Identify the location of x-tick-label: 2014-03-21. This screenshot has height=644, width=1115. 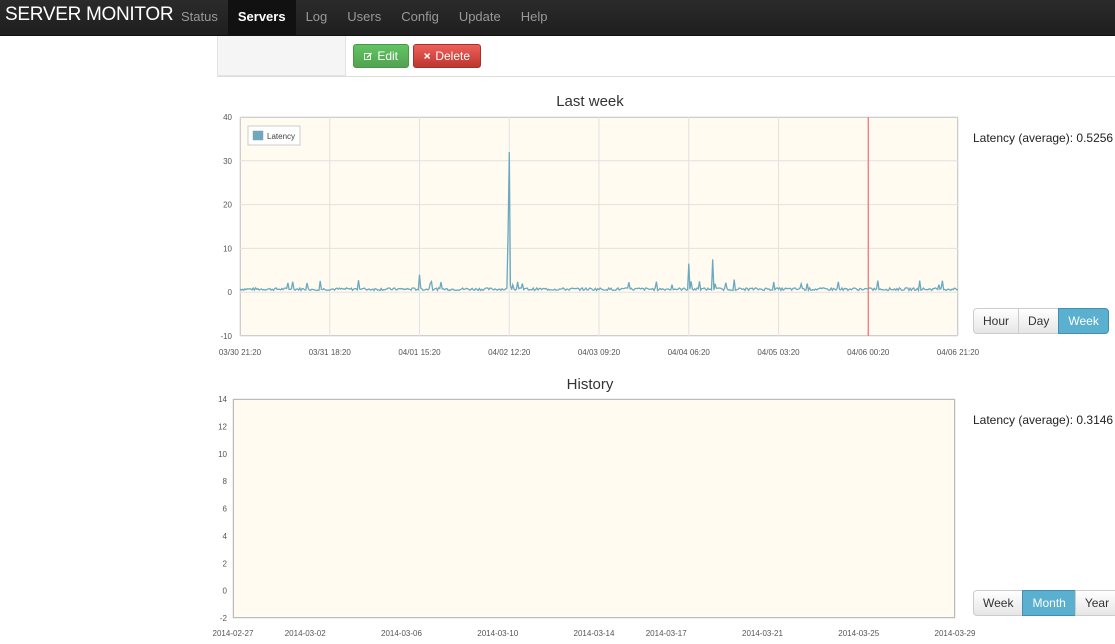
(762, 633).